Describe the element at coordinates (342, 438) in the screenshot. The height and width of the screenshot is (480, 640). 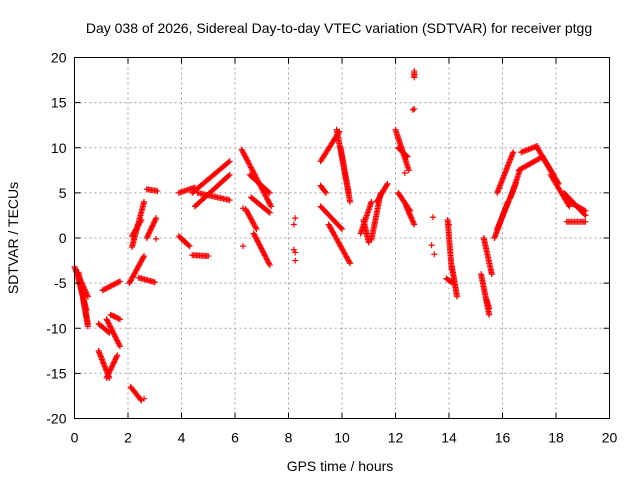
I see `x-tick-label: 10` at that location.